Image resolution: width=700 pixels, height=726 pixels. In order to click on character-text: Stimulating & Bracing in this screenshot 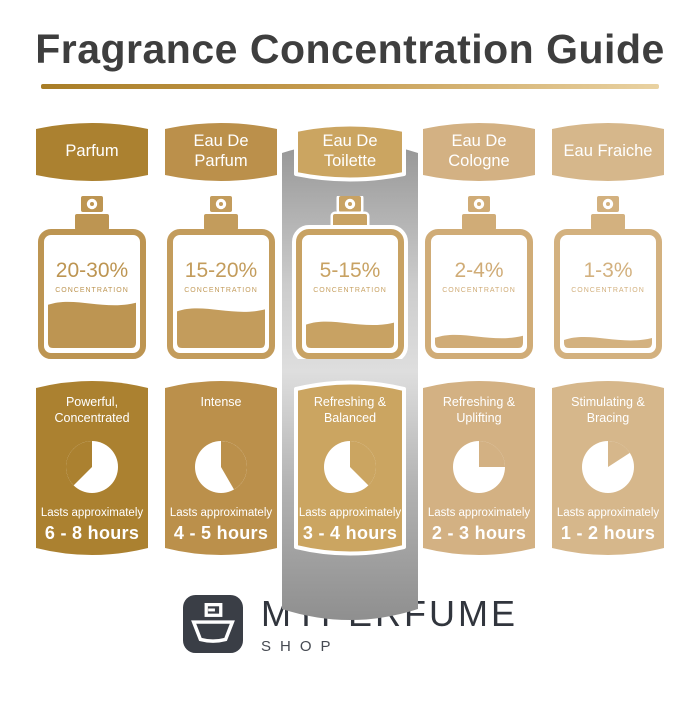, I will do `click(608, 410)`.